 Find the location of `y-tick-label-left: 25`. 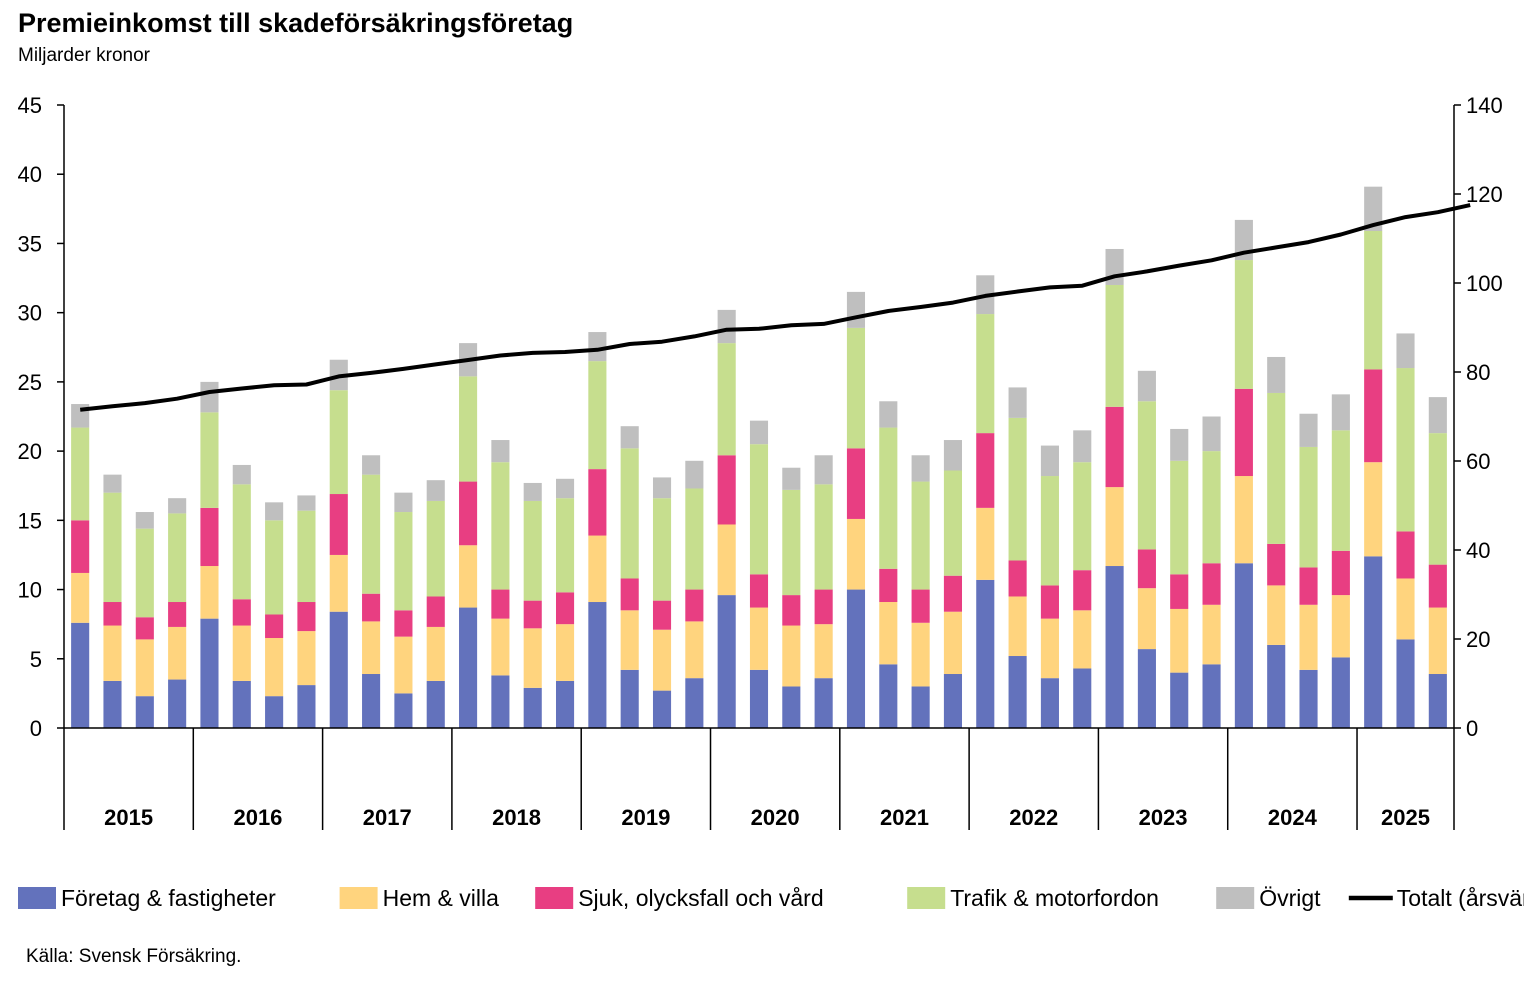

y-tick-label-left: 25 is located at coordinates (30, 382).